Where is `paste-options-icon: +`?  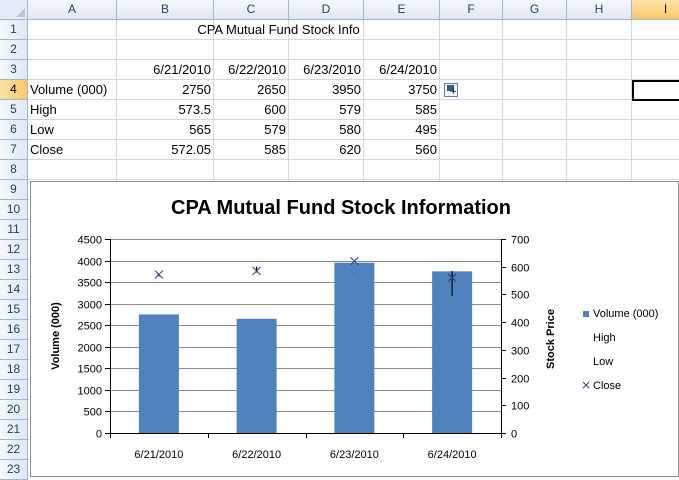
paste-options-icon: + is located at coordinates (451, 90).